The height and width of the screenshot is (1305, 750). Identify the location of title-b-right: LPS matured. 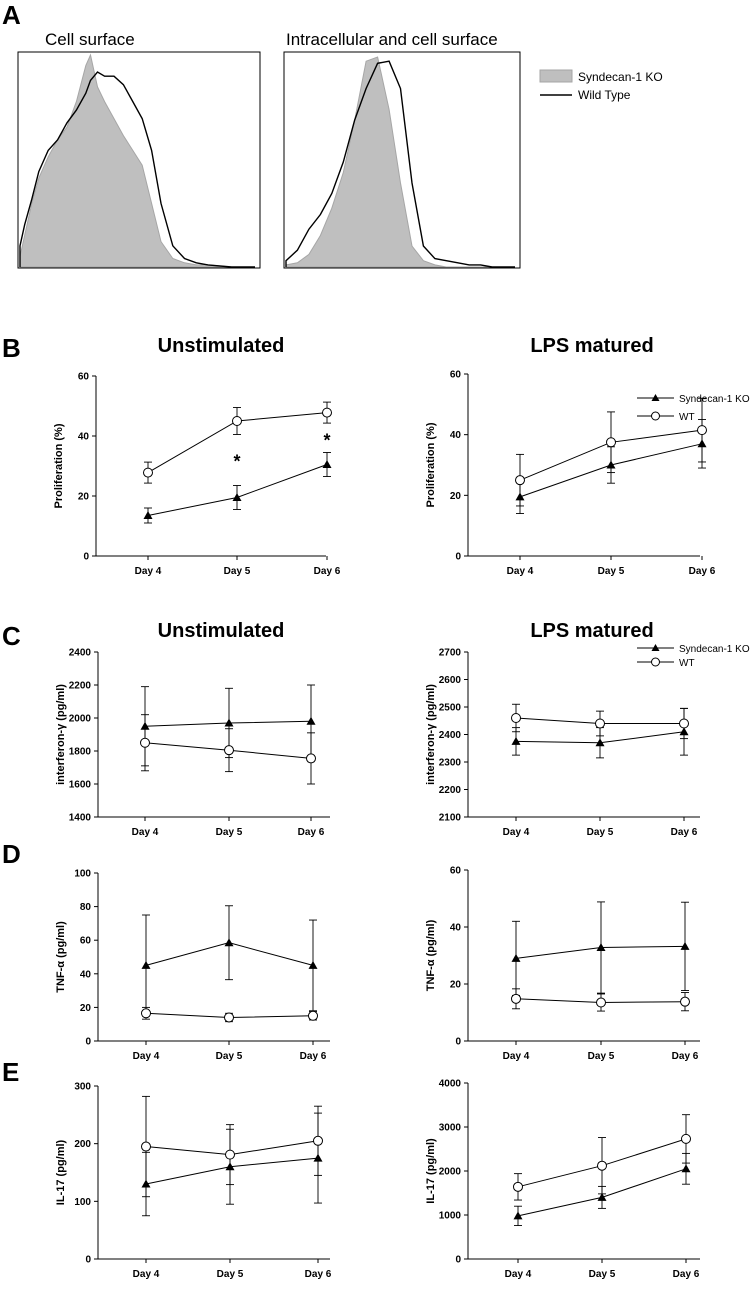
(591, 346).